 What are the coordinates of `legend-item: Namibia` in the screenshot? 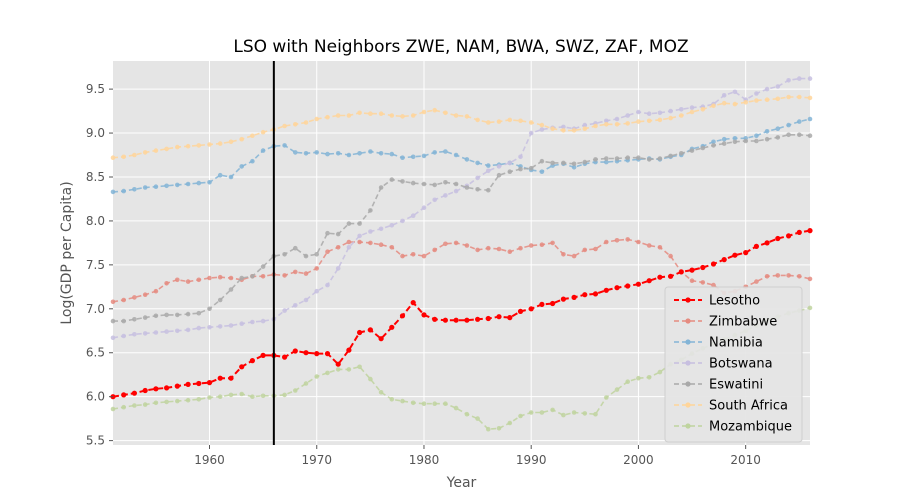 It's located at (718, 343).